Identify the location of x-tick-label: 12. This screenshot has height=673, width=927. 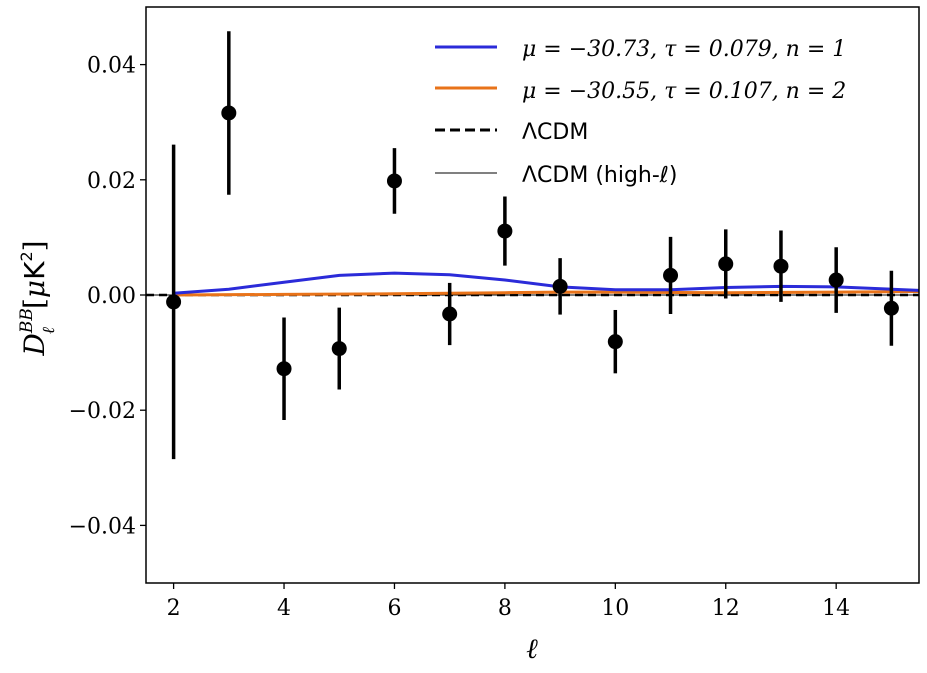
(726, 608).